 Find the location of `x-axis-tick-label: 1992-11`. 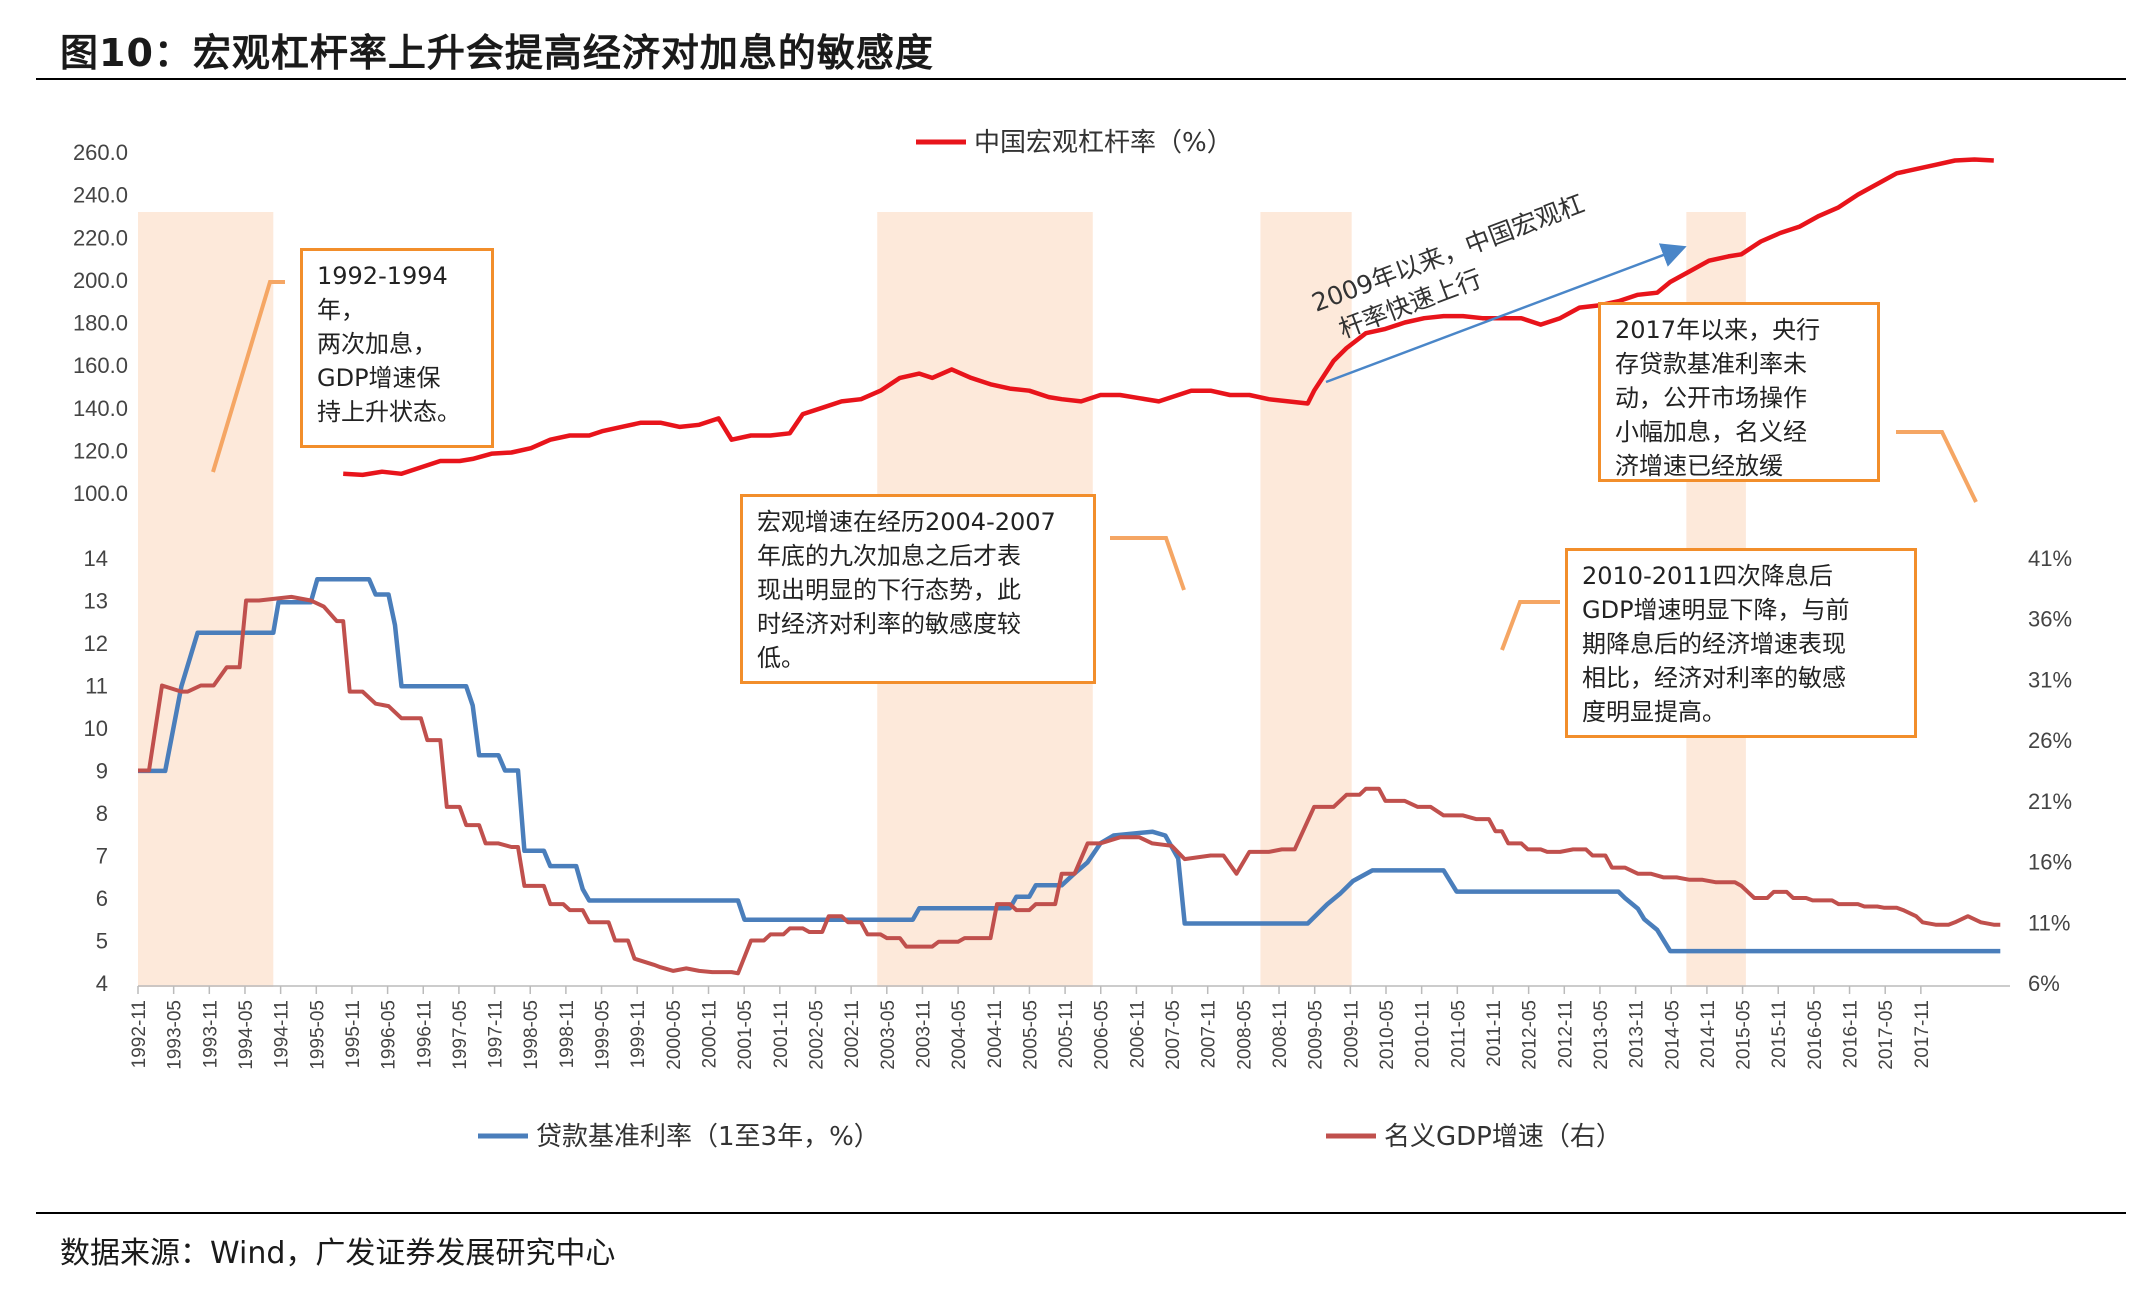

x-axis-tick-label: 1992-11 is located at coordinates (139, 1034).